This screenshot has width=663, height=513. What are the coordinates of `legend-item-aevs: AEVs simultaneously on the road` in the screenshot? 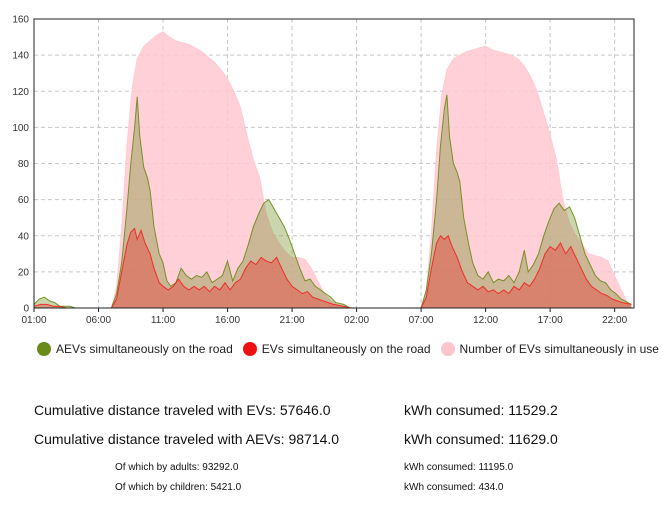 It's located at (135, 349).